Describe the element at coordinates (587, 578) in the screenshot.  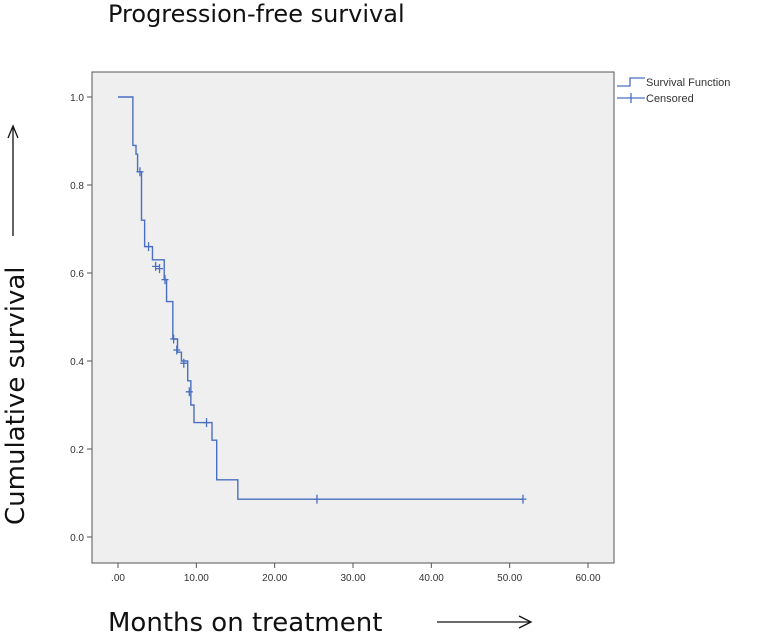
I see `x-tick-label: 60.00` at that location.